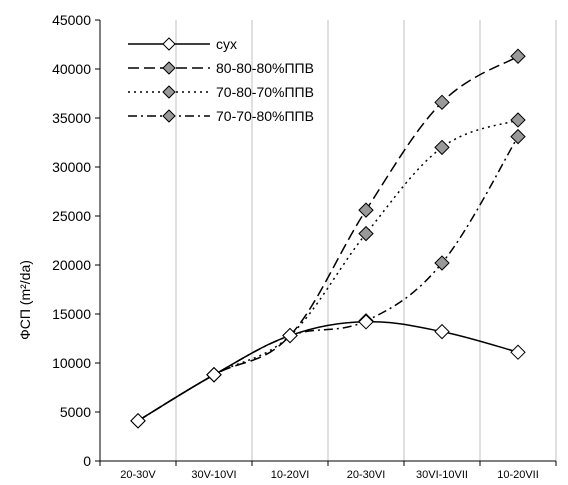 Image resolution: width=568 pixels, height=485 pixels. Describe the element at coordinates (71, 265) in the screenshot. I see `y-tick-label: 20000` at that location.